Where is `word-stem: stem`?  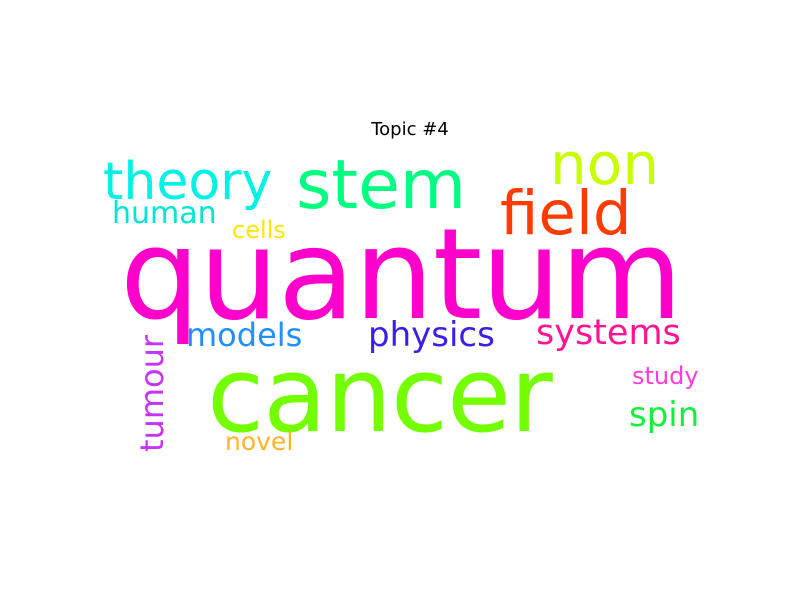
word-stem: stem is located at coordinates (381, 185).